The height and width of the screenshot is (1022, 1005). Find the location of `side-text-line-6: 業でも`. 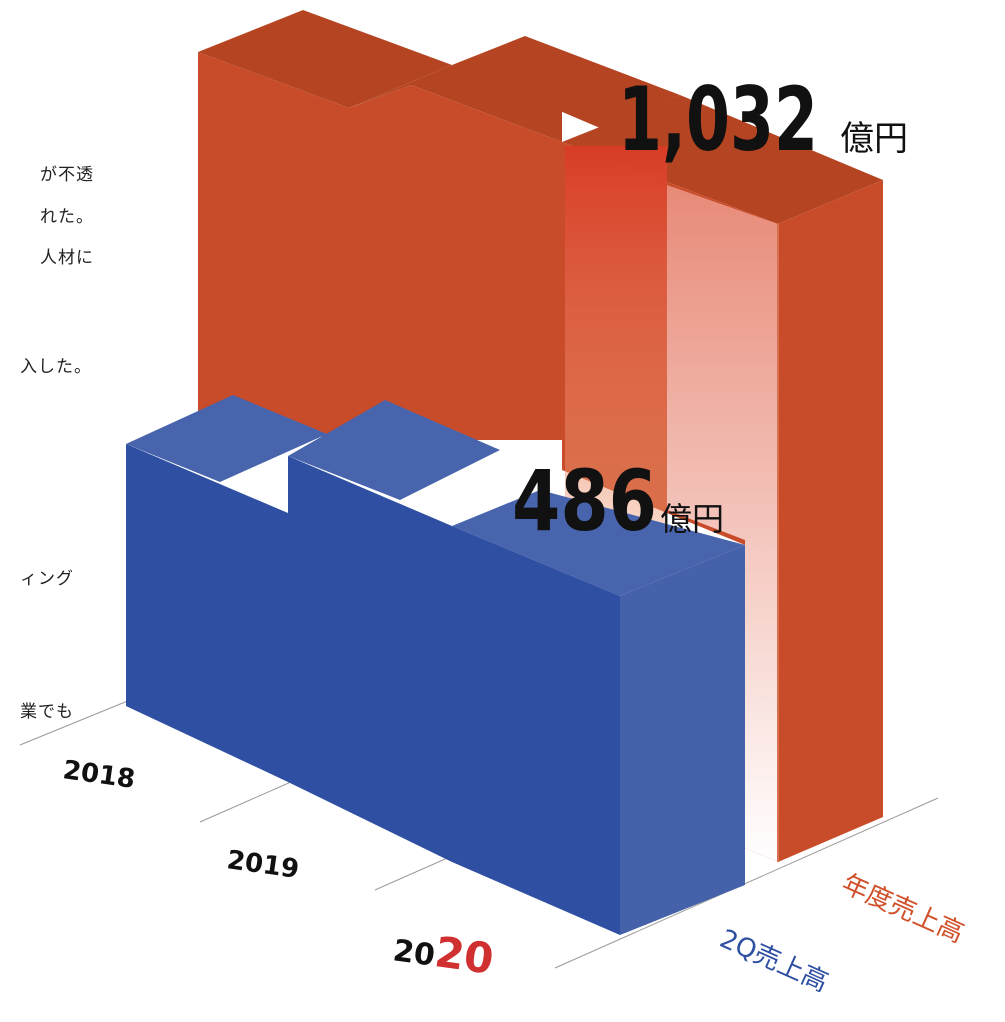

side-text-line-6: 業でも is located at coordinates (47, 712).